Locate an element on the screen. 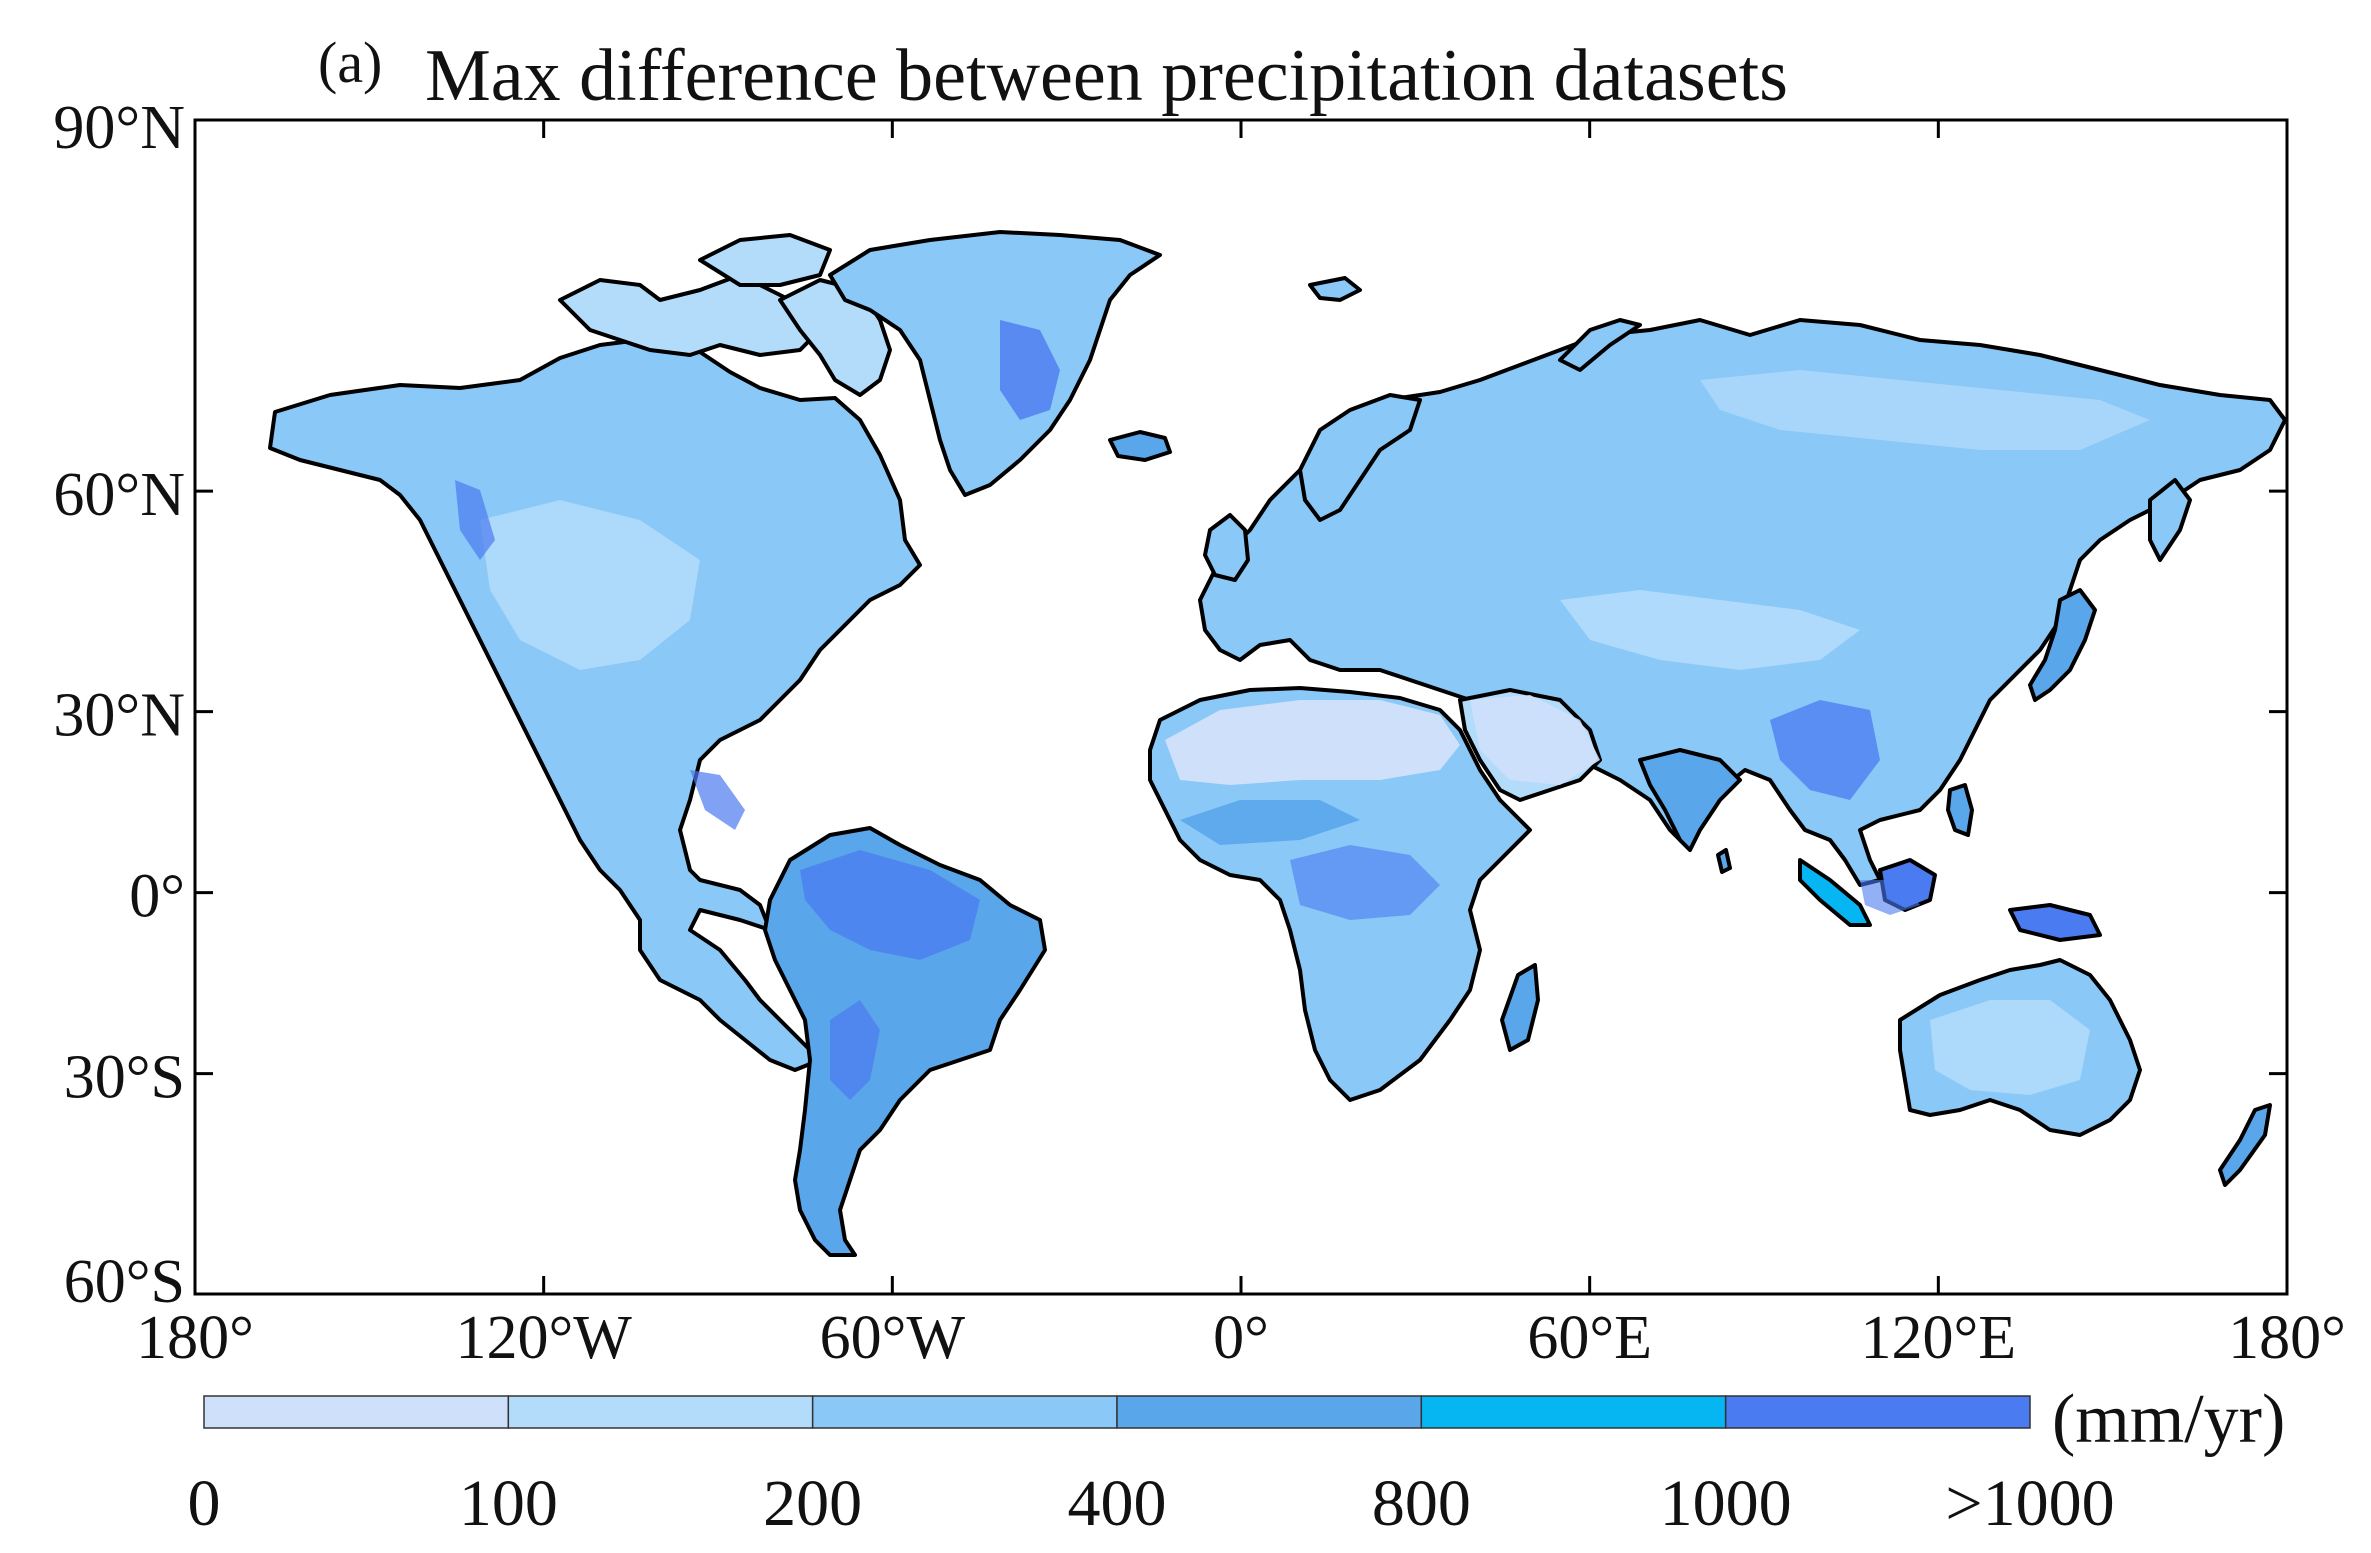  lon-tick-label: 60°E is located at coordinates (1589, 1338).